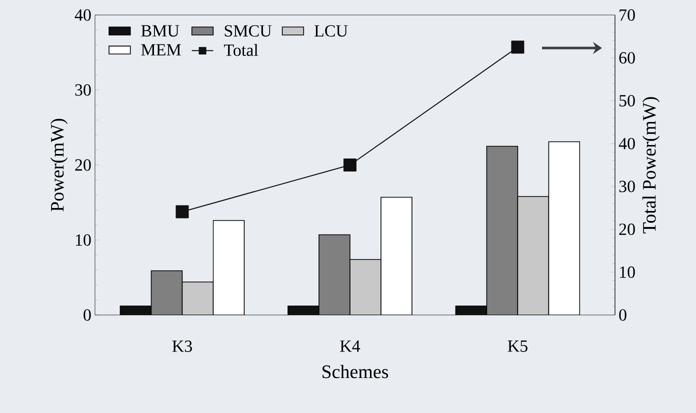 The image size is (696, 413). Describe the element at coordinates (626, 144) in the screenshot. I see `y2-tick-label: 40` at that location.